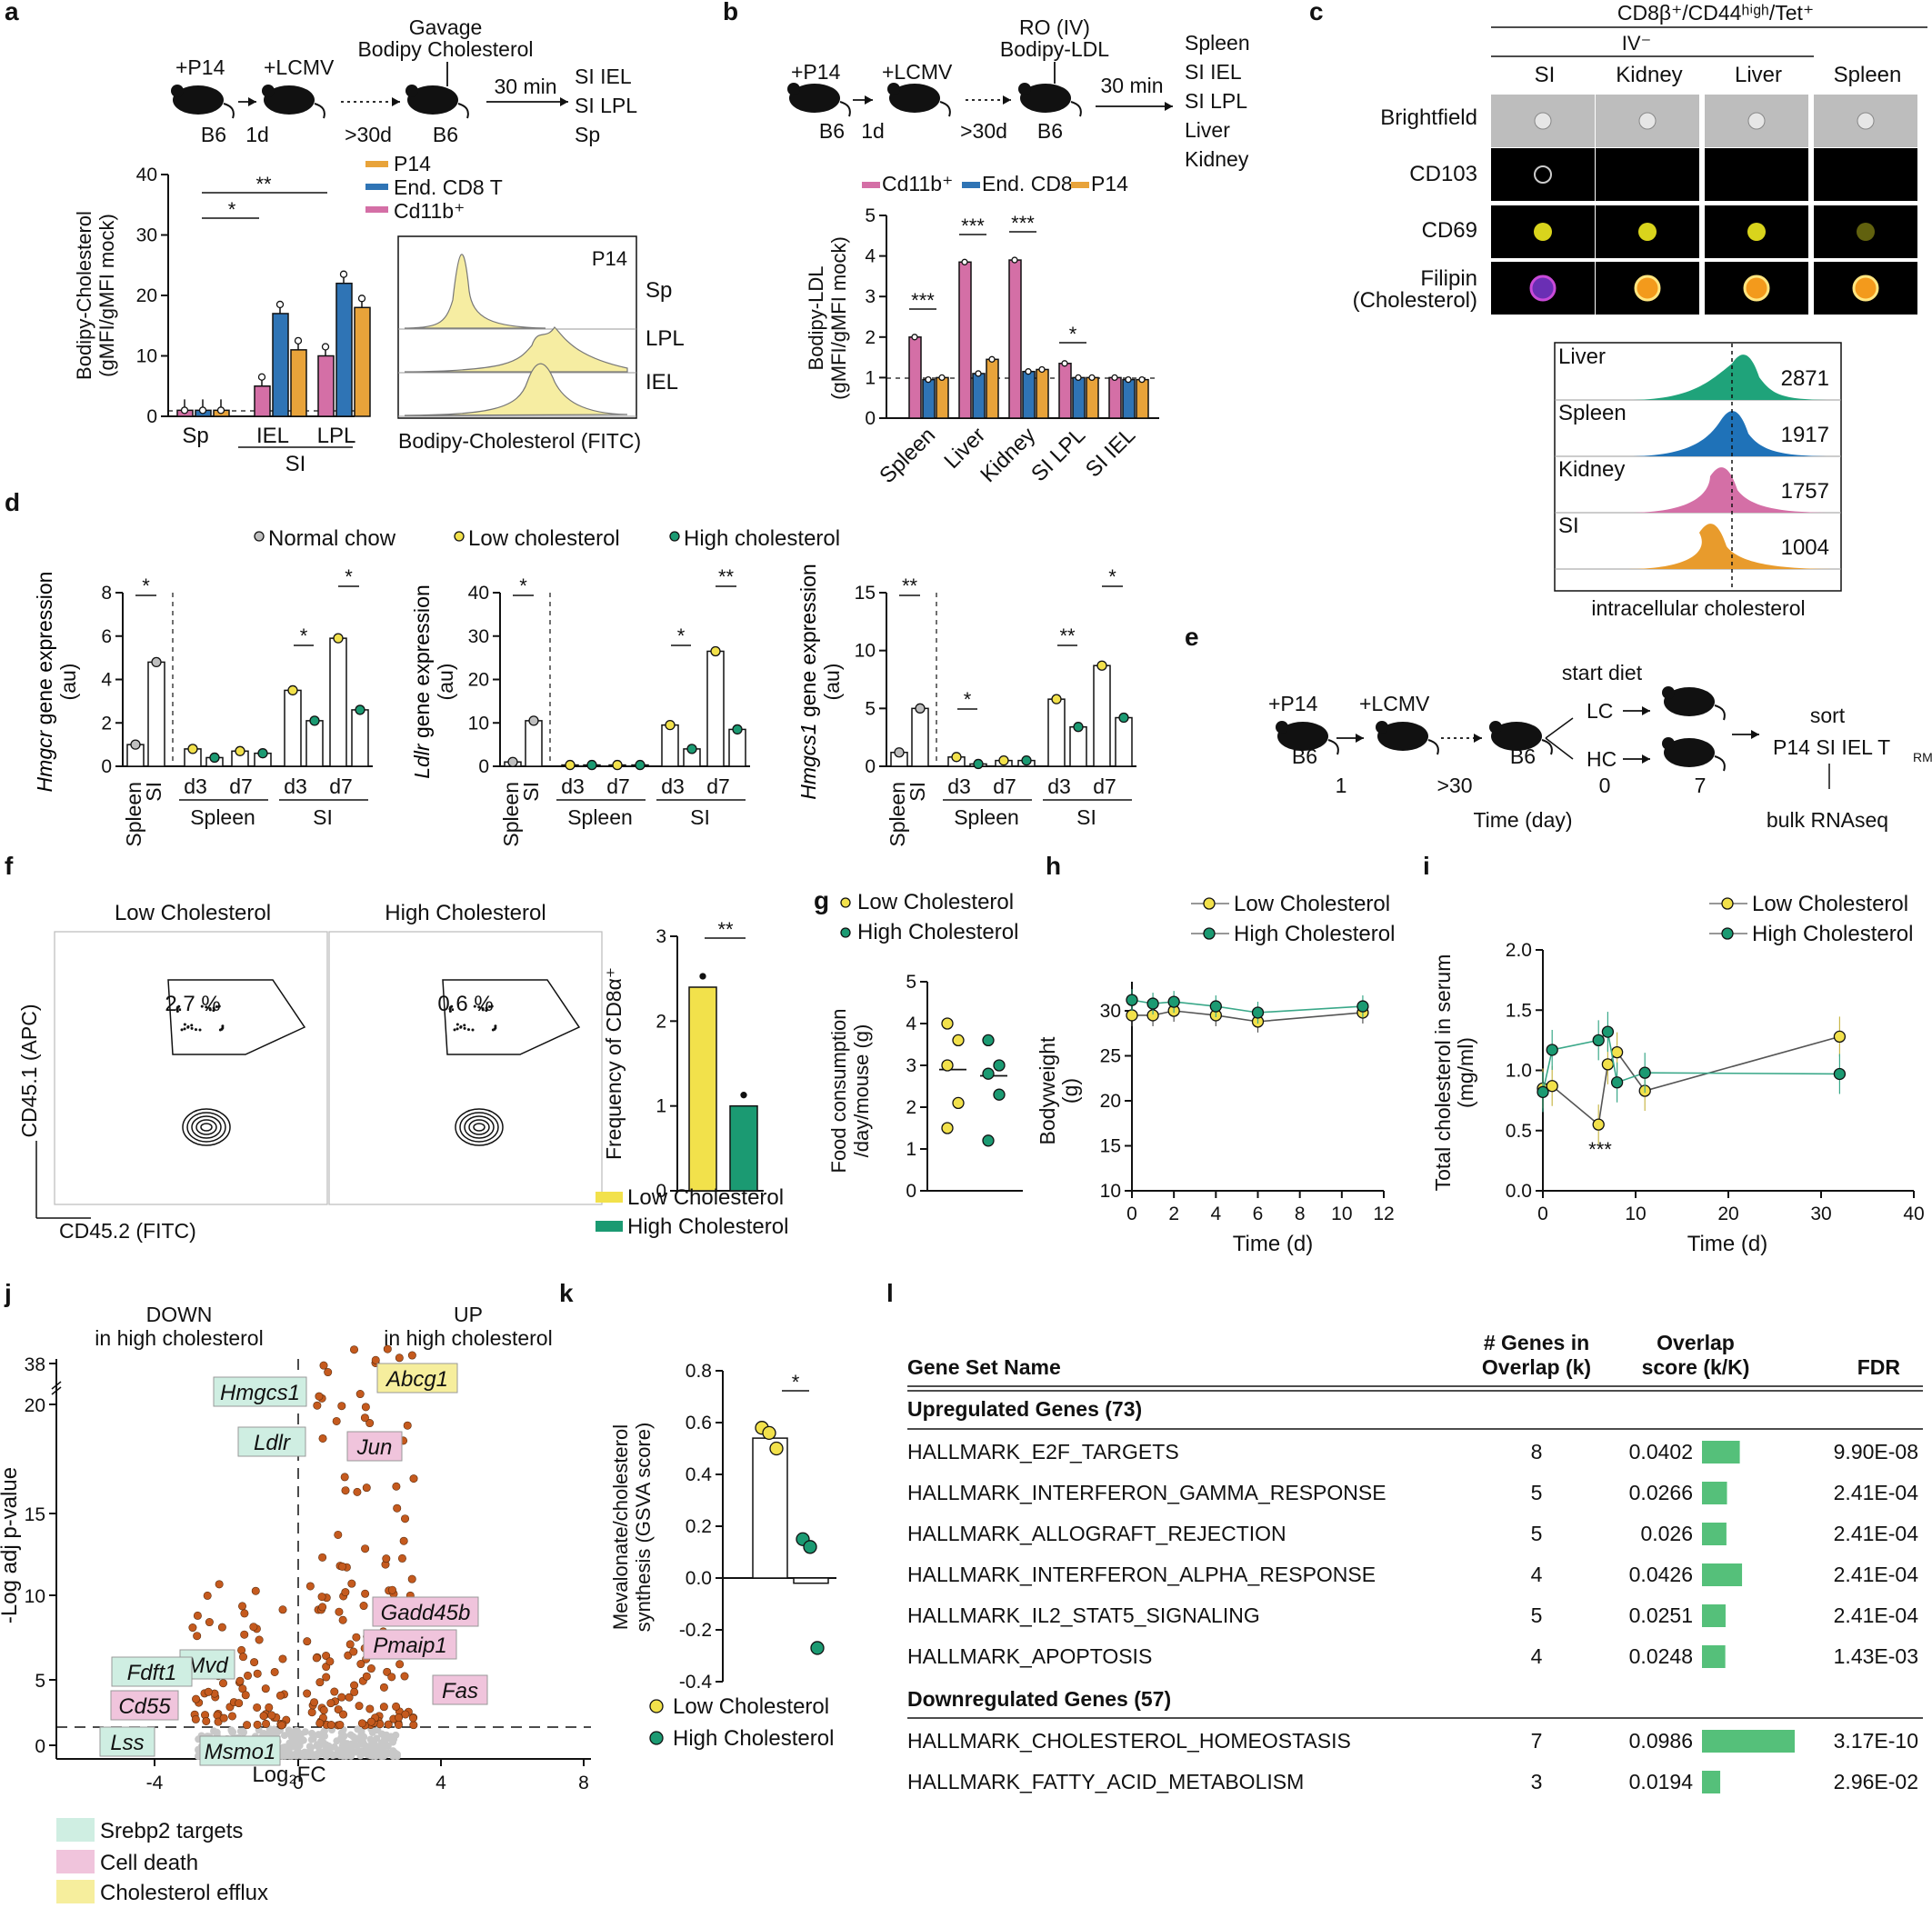  I want to click on y-tick-label: 0.2, so click(699, 1526).